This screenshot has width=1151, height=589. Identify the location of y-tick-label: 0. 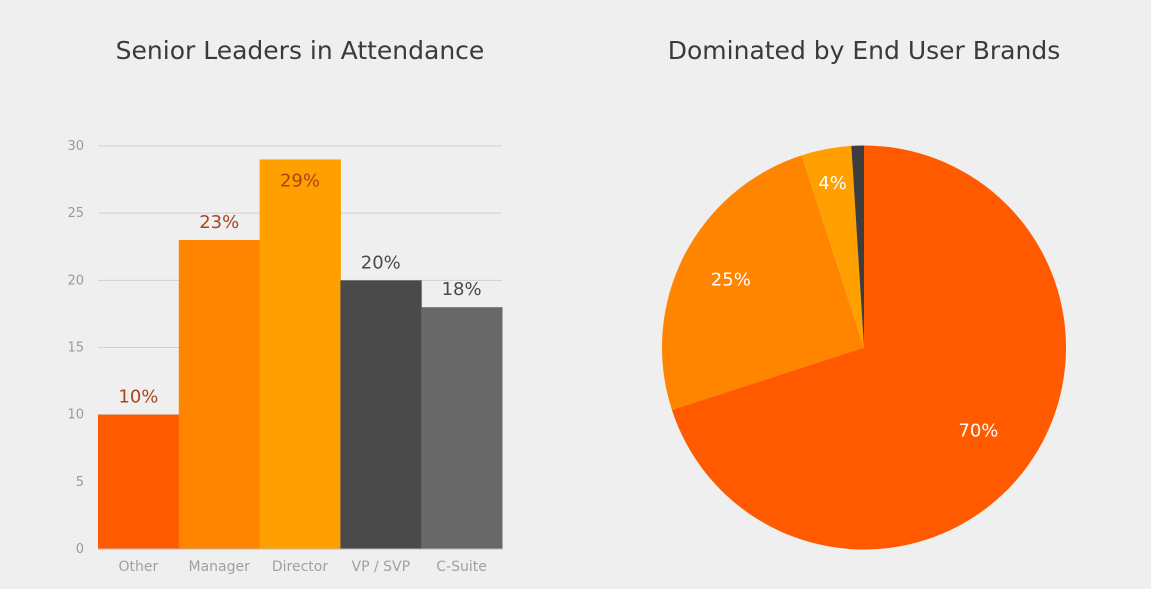
(80, 549).